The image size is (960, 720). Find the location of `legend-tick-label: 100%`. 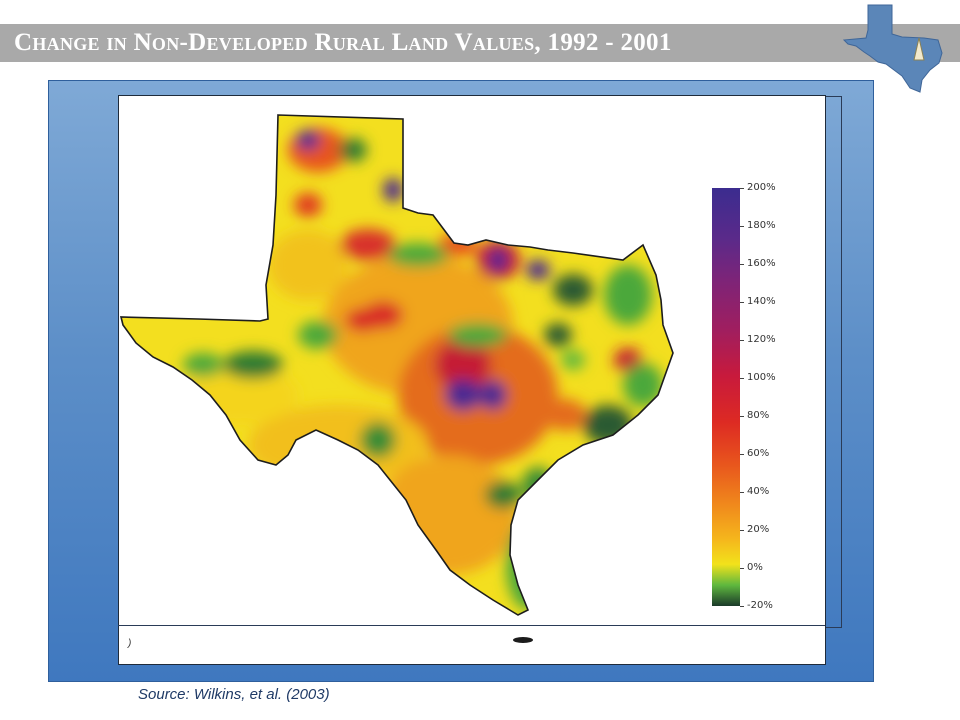

legend-tick-label: 100% is located at coordinates (761, 377).